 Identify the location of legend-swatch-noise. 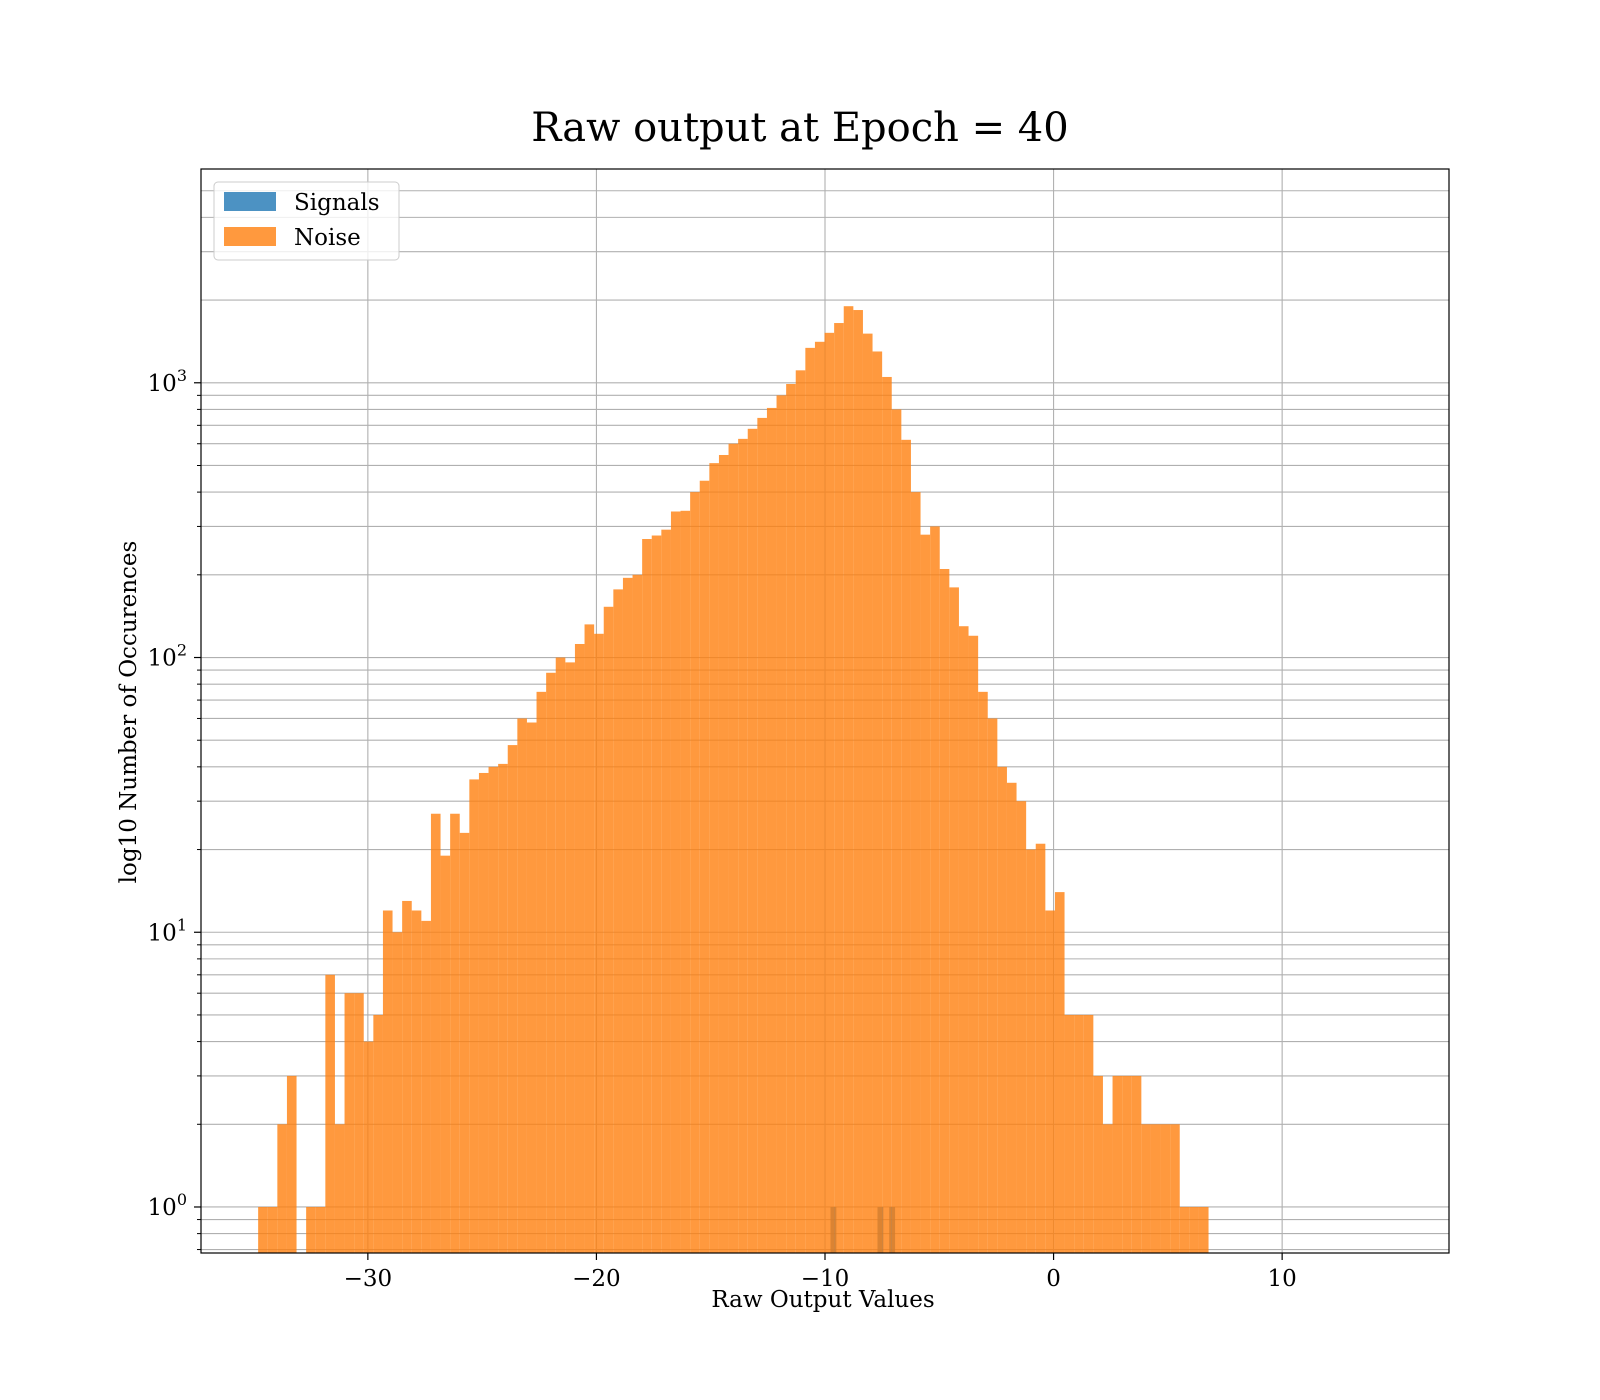
(250, 236).